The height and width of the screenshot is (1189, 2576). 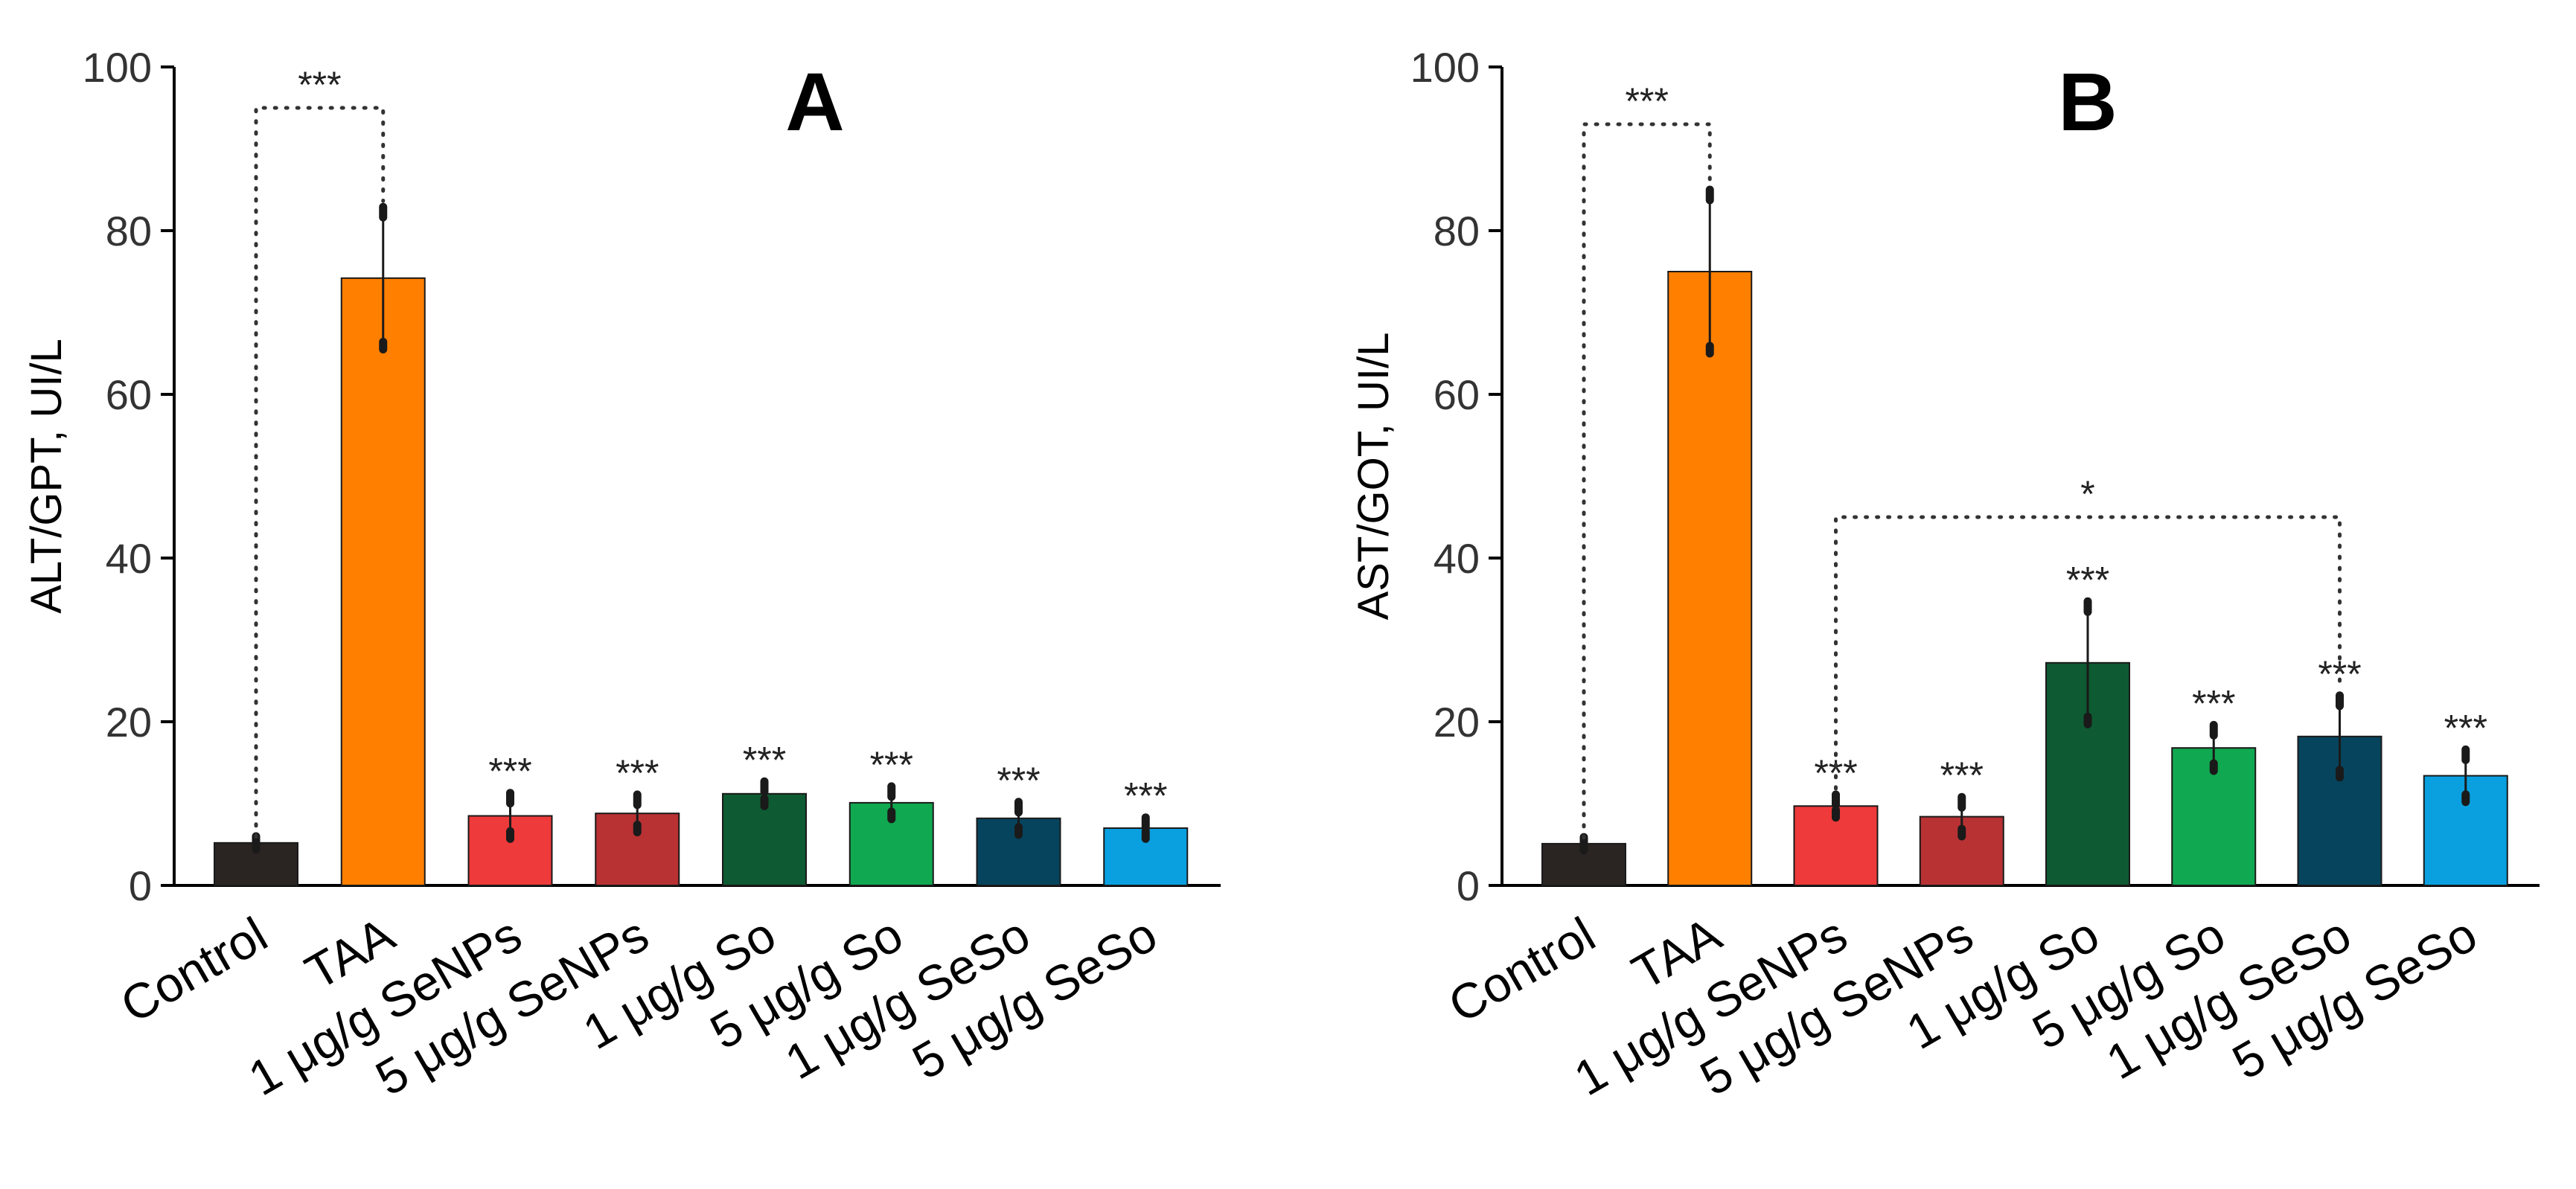 I want to click on y-axis-title: ALT/GPT, UI/L, so click(x=46, y=477).